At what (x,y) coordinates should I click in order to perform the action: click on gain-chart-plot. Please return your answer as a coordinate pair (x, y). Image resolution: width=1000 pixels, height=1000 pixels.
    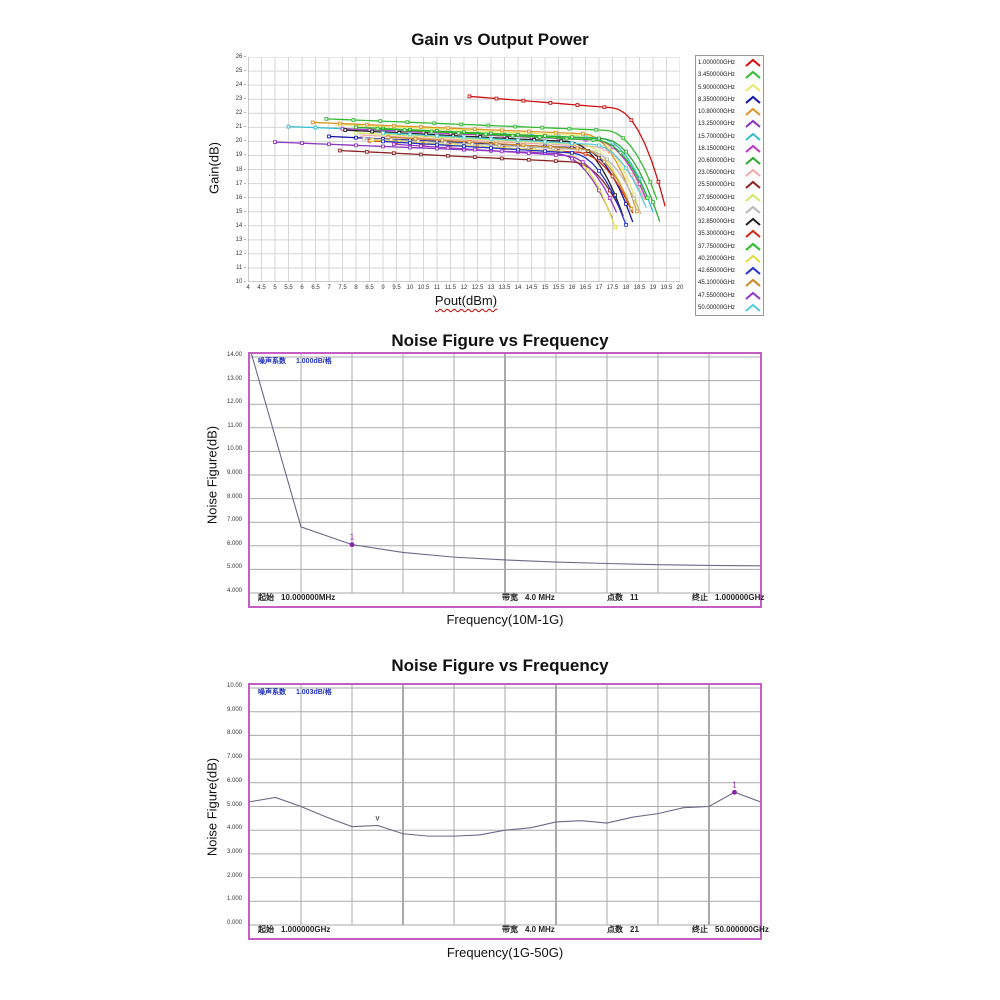
    Looking at the image, I should click on (464, 169).